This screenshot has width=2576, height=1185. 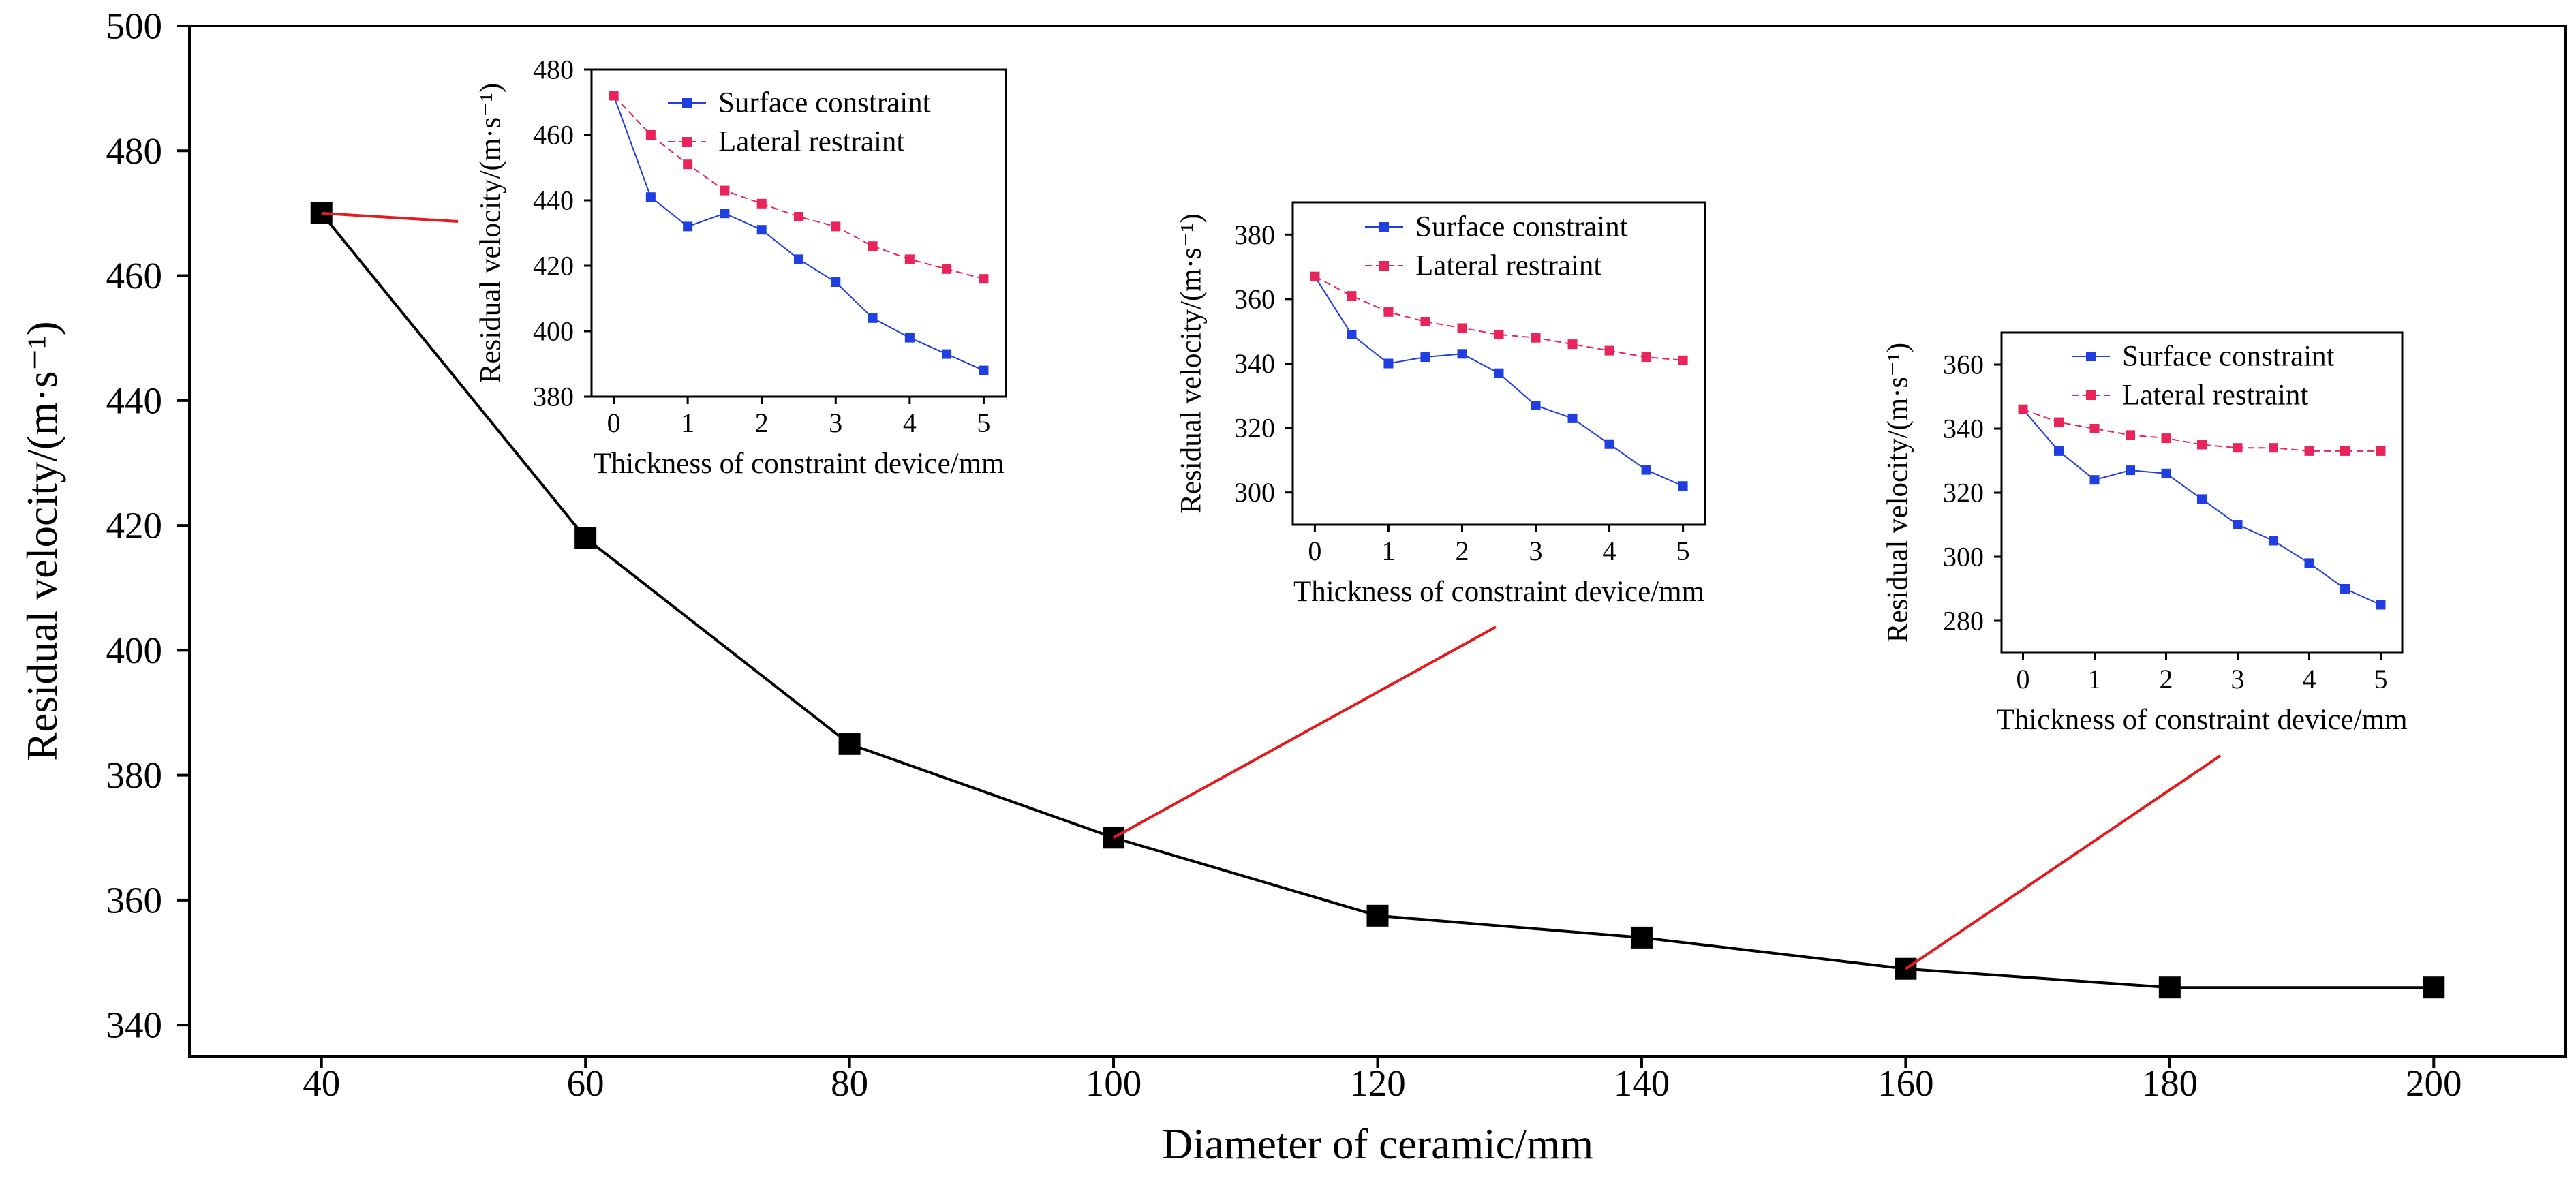 What do you see at coordinates (1898, 493) in the screenshot?
I see `inset-160-y-axis-title: Residual velocity/(m·s⁻¹)` at bounding box center [1898, 493].